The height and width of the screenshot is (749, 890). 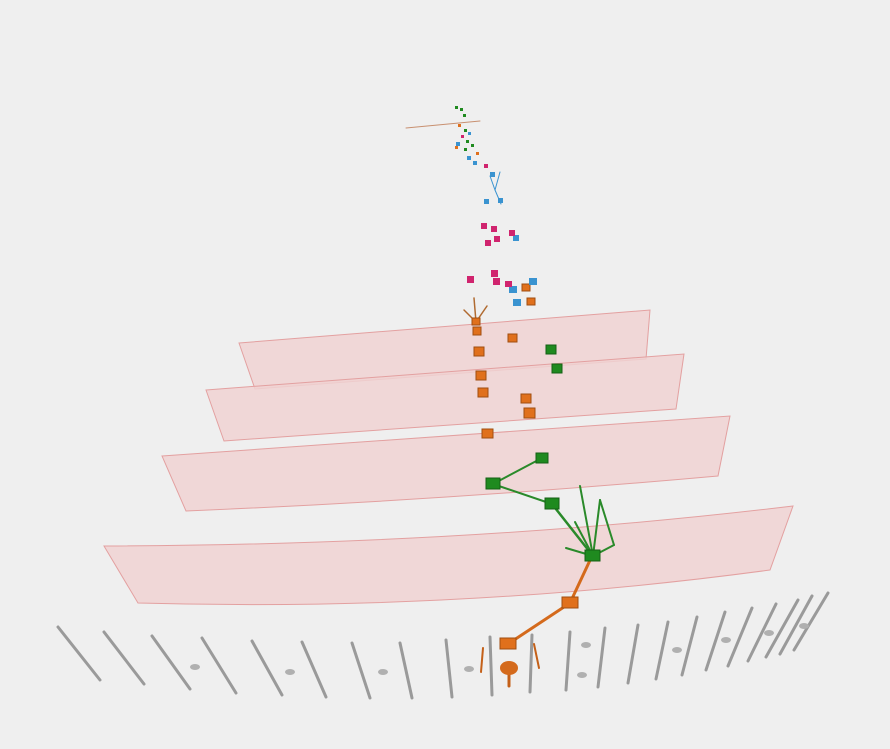 I want to click on node-root, so click(x=509, y=668).